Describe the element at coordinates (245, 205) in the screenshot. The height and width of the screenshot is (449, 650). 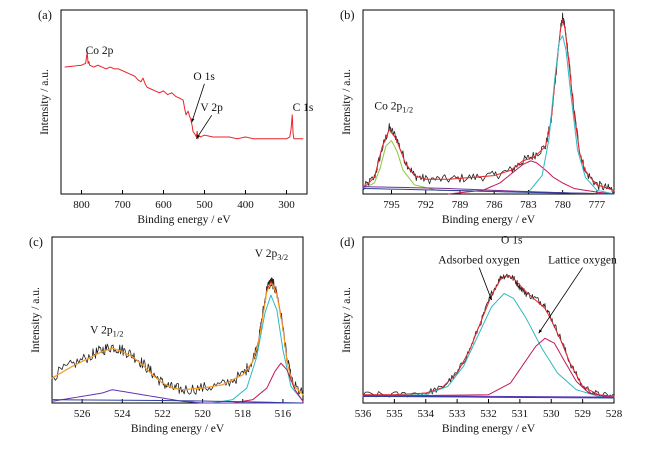
I see `survey-x-tick-label: 400` at that location.